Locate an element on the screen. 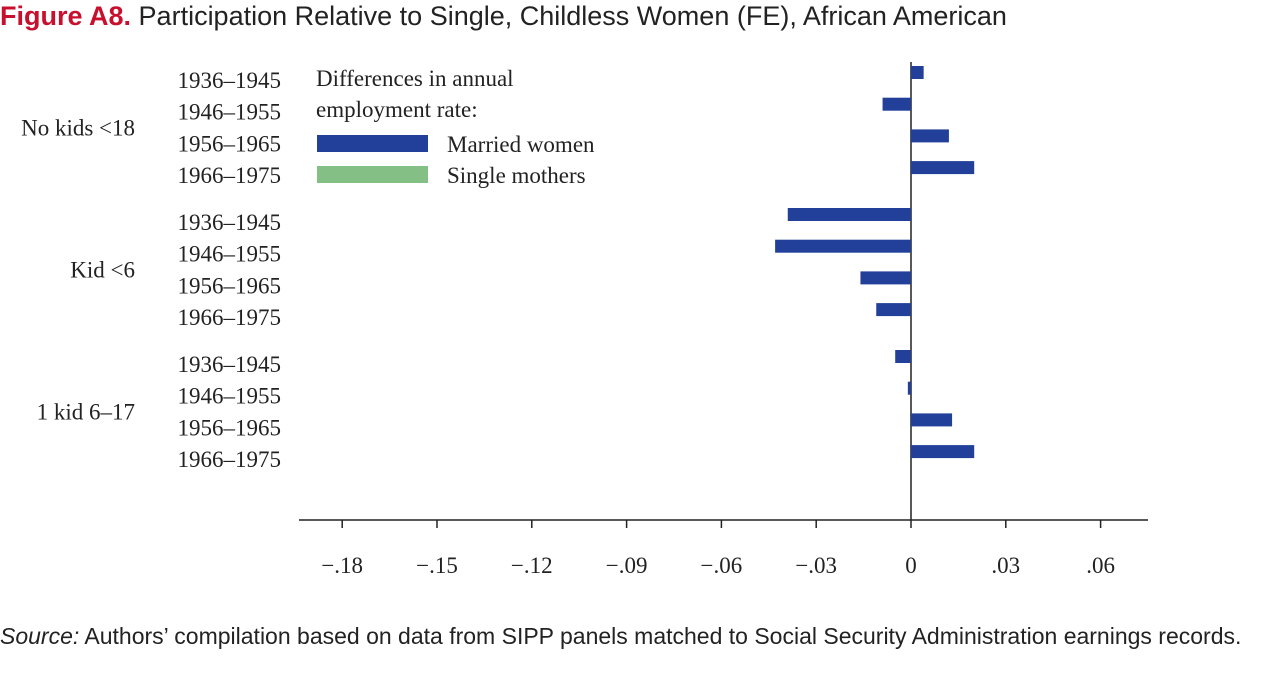 The image size is (1280, 690). x-tick-label: −.18 is located at coordinates (342, 565).